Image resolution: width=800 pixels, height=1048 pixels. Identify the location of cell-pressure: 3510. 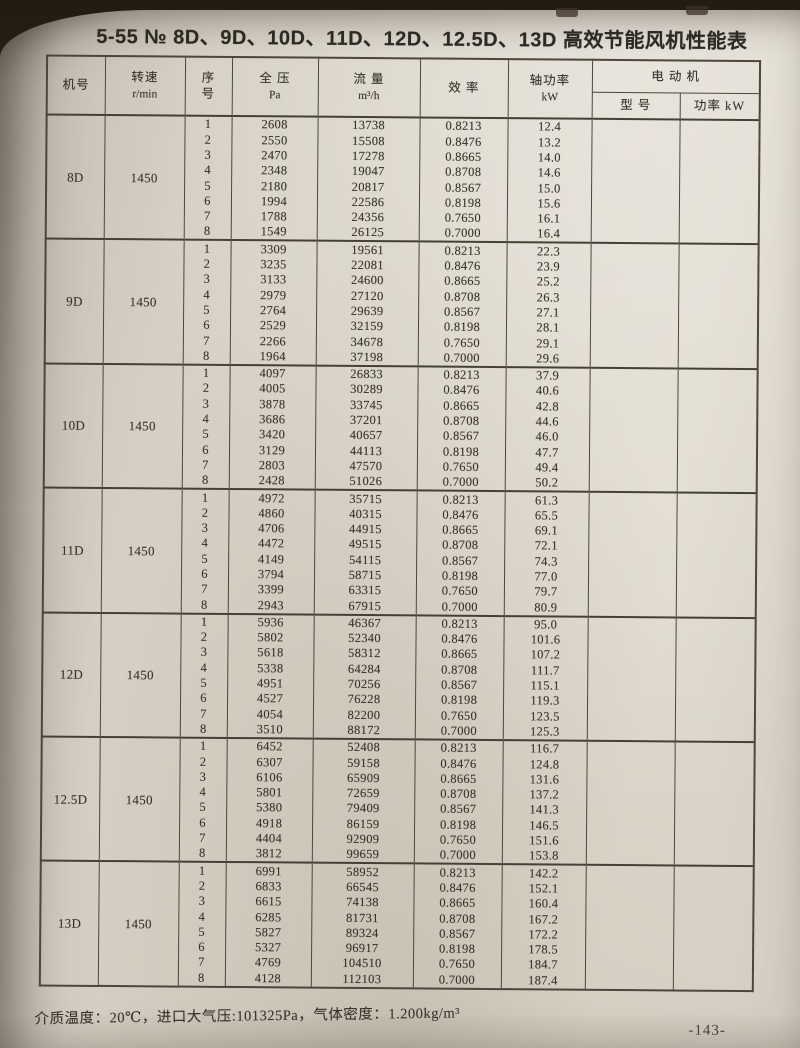
(269, 730).